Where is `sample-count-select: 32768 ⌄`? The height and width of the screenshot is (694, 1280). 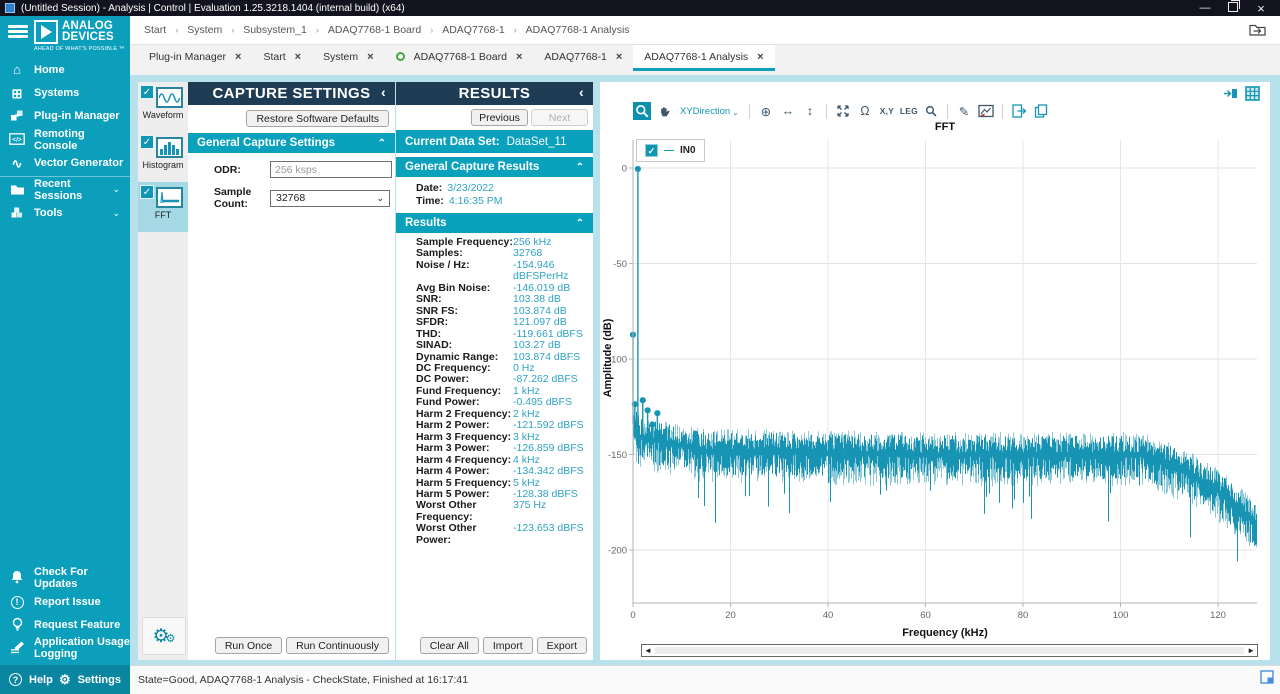 sample-count-select: 32768 ⌄ is located at coordinates (330, 198).